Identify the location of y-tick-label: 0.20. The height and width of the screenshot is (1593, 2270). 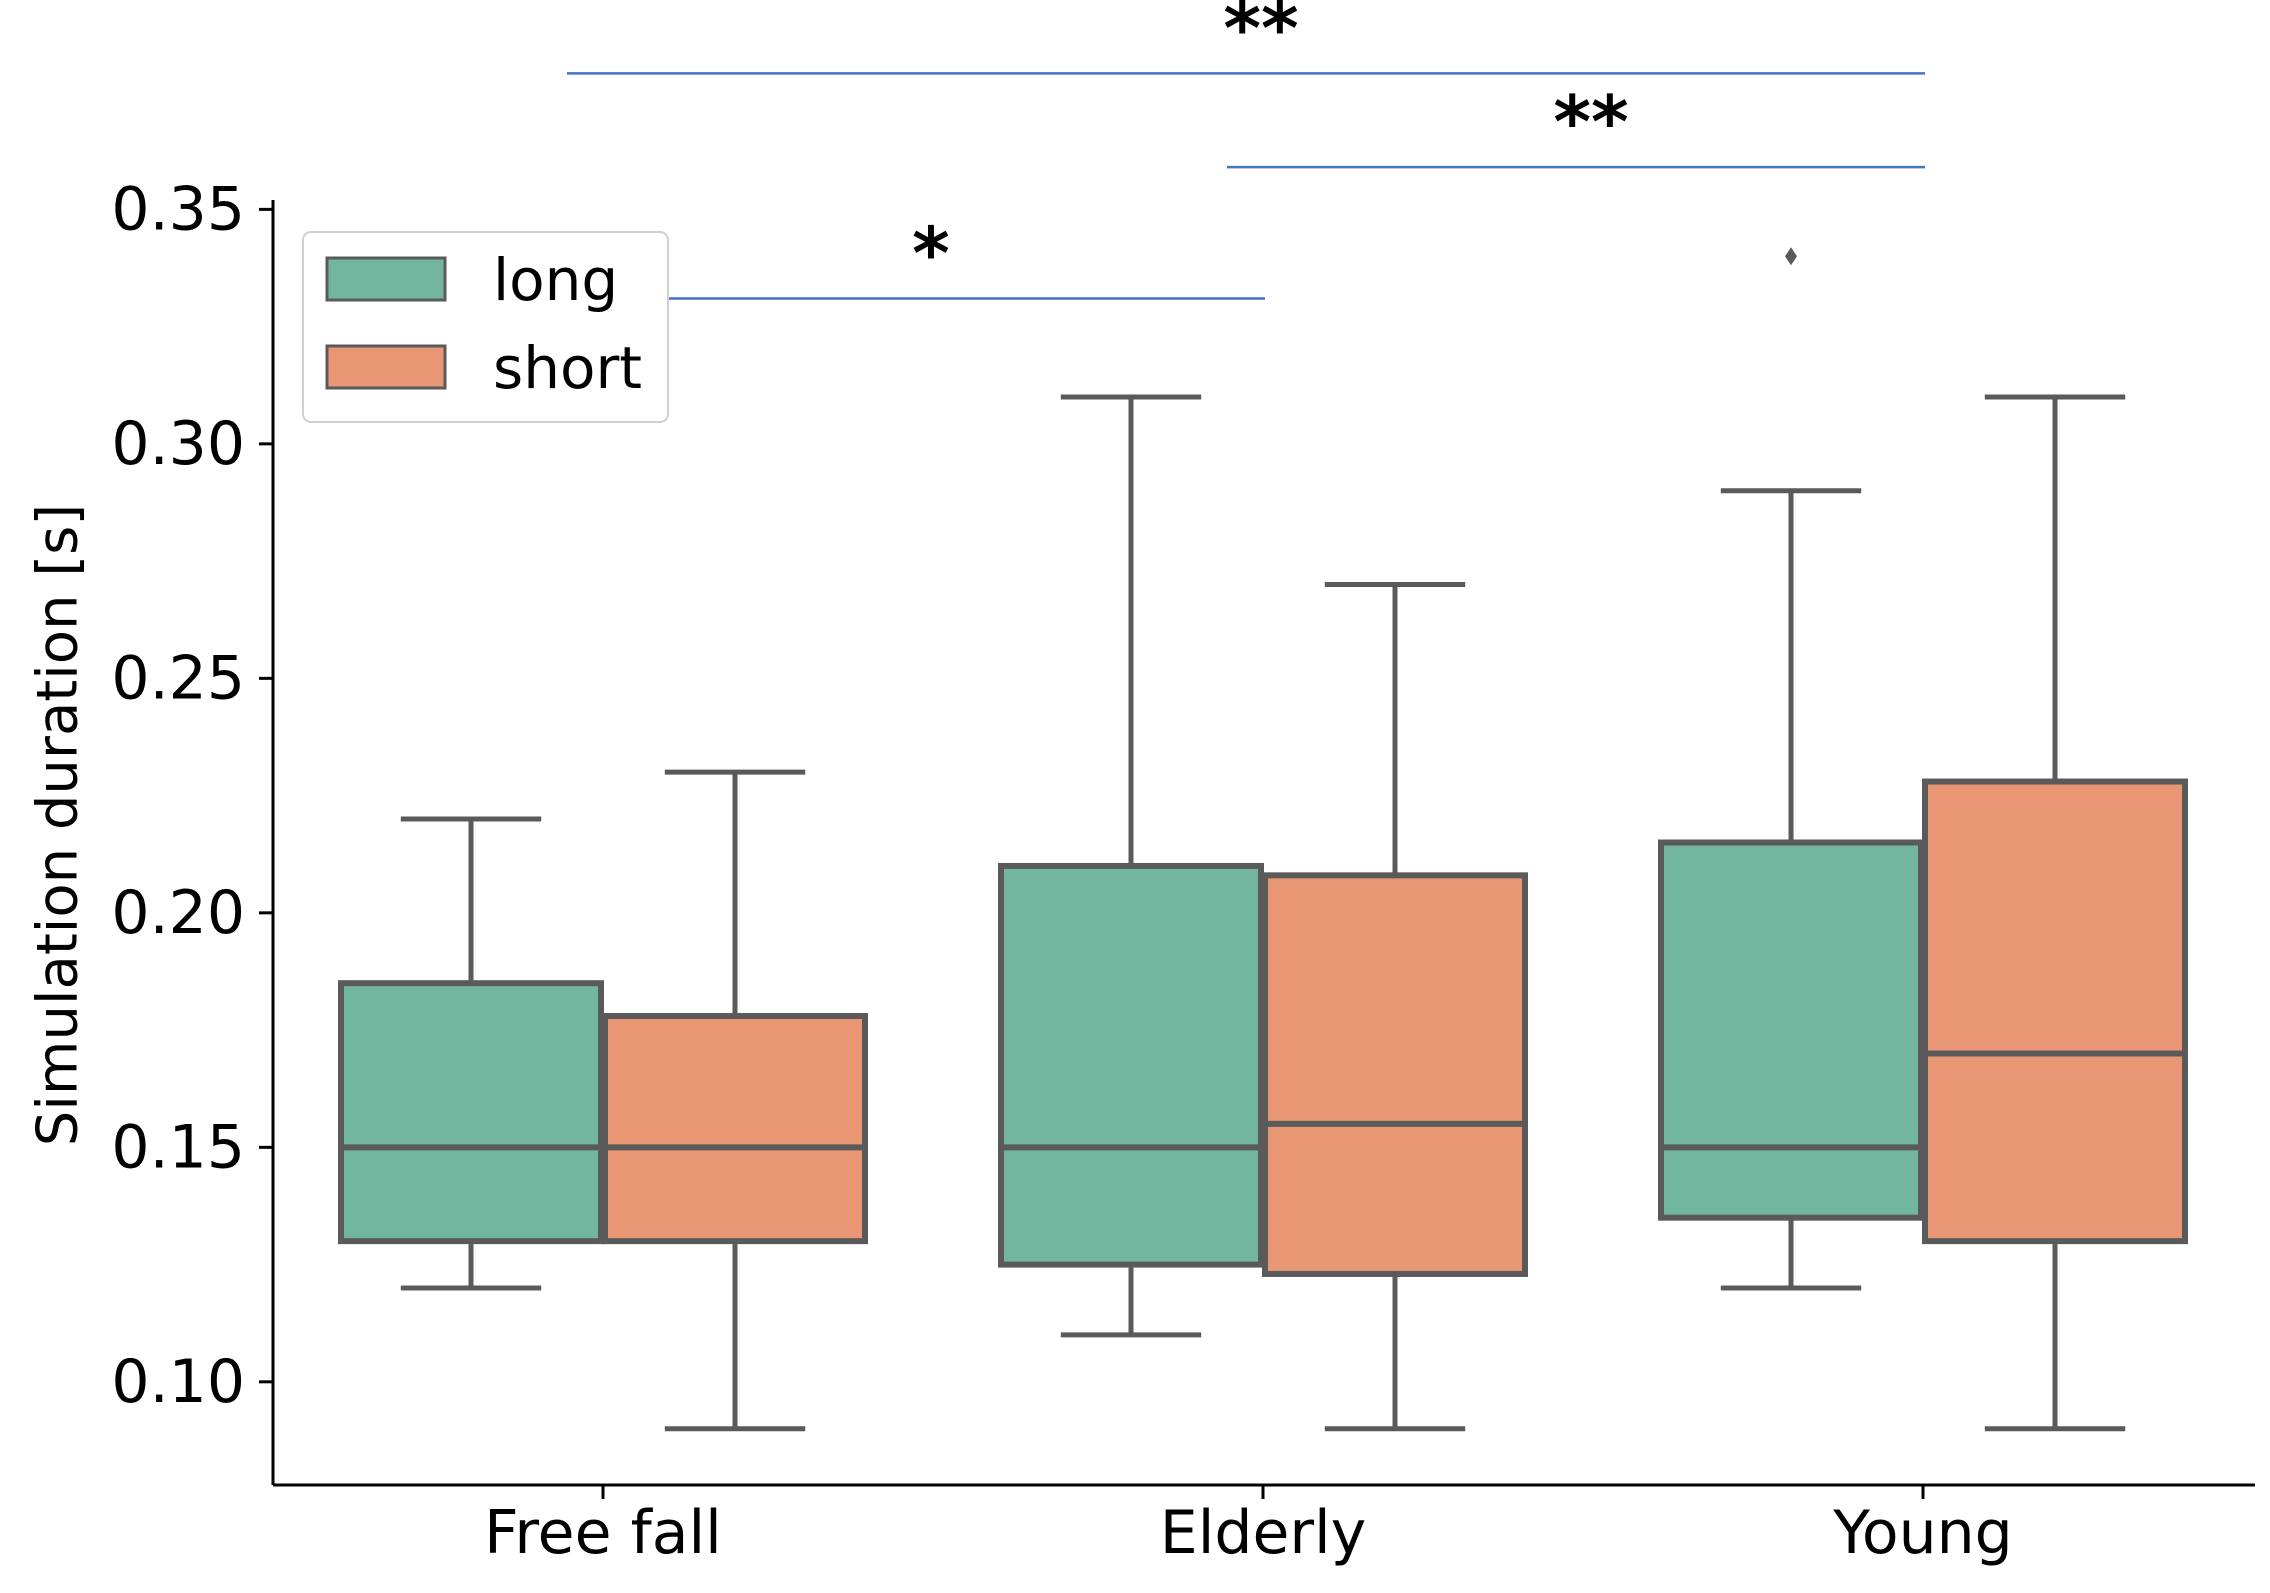
(178, 913).